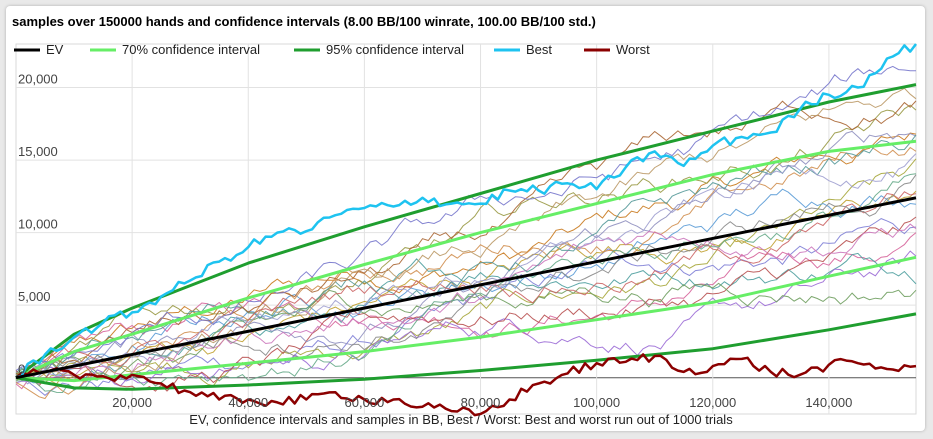 Image resolution: width=933 pixels, height=439 pixels. I want to click on x-tick-label: 80,000, so click(481, 402).